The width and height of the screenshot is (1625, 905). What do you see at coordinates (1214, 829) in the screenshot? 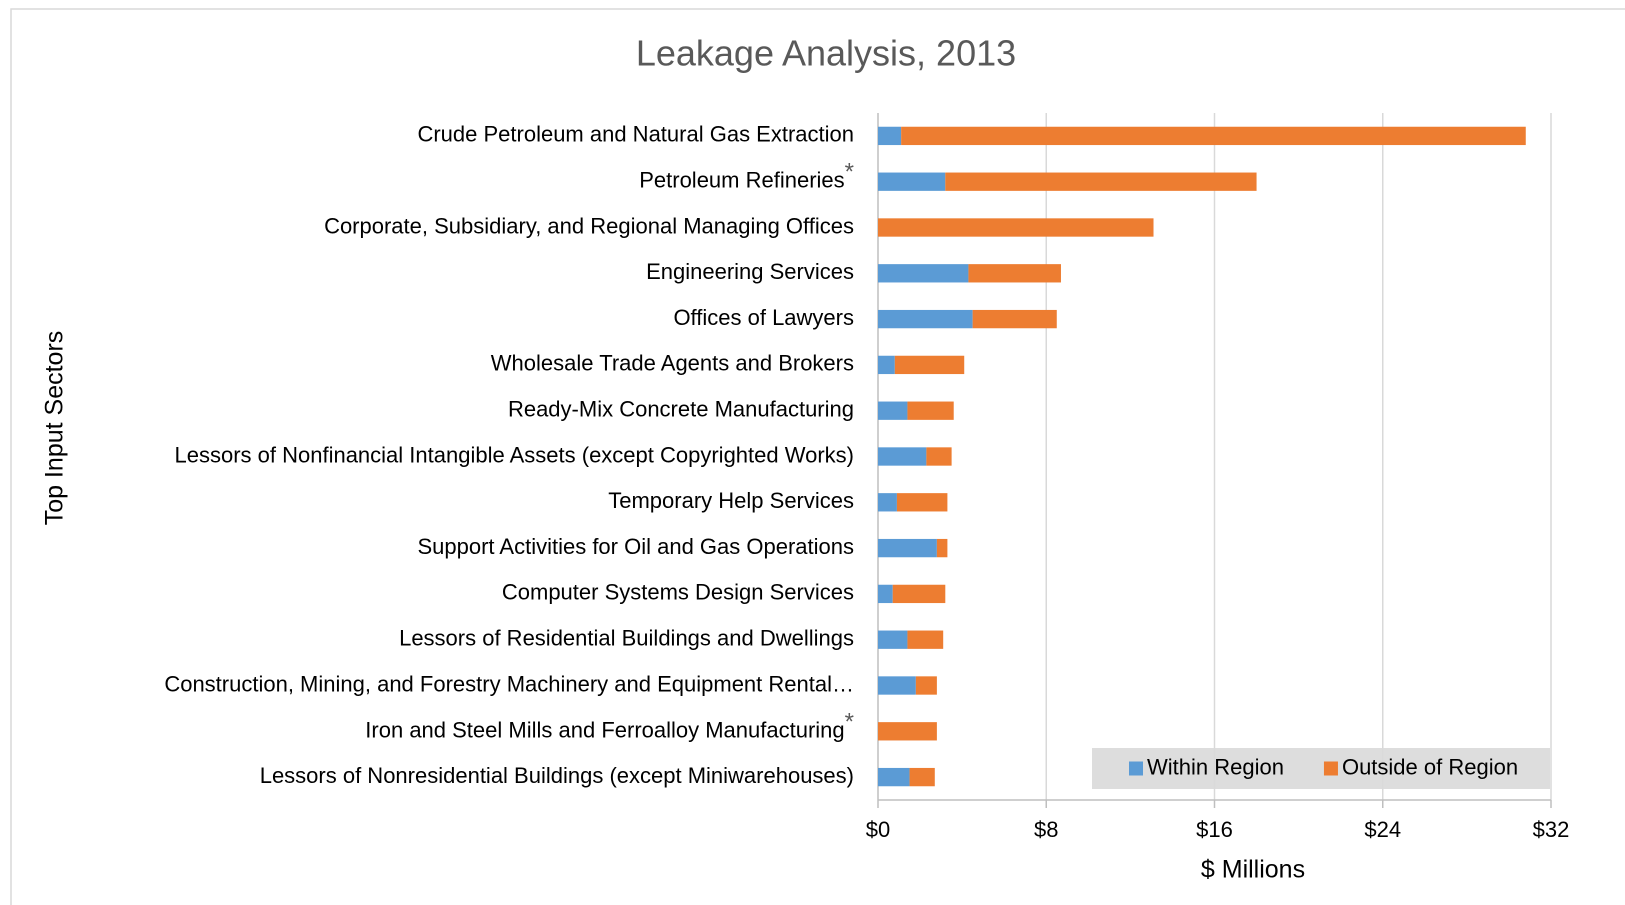
I see `x-tick-label: $16` at bounding box center [1214, 829].